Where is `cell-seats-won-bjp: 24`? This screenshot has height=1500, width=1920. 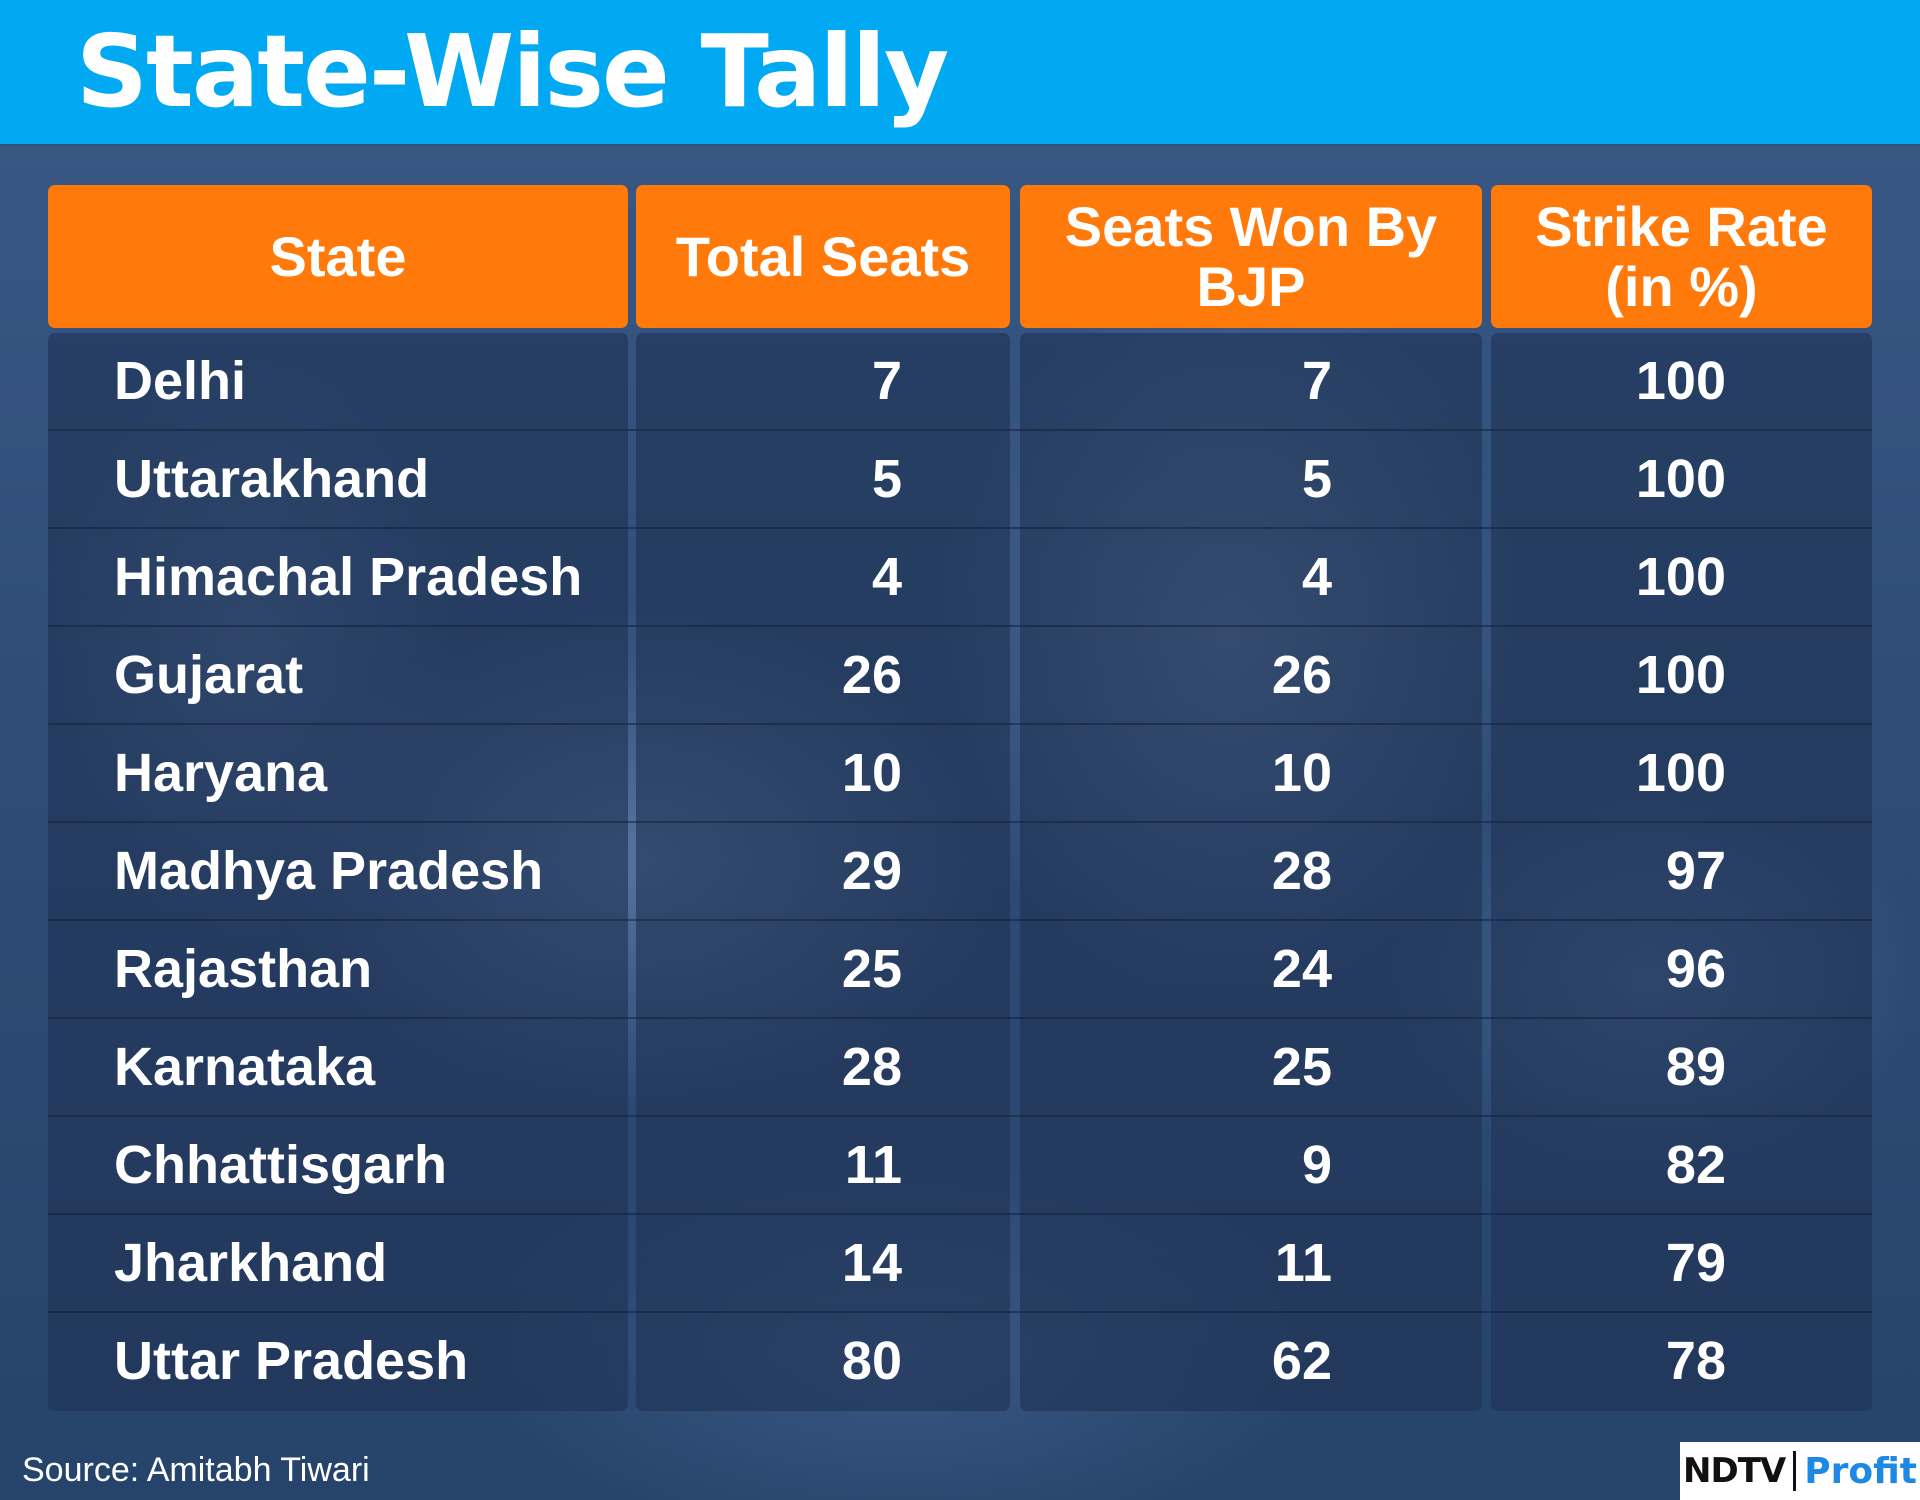
cell-seats-won-bjp: 24 is located at coordinates (1301, 969).